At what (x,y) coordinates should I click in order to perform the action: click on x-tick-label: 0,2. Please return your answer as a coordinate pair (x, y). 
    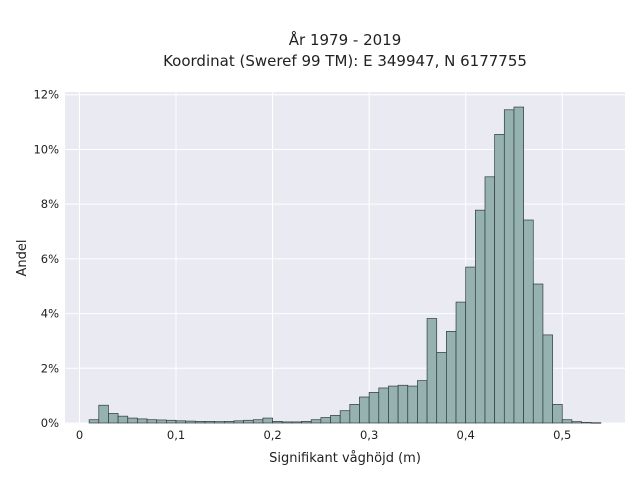
    Looking at the image, I should click on (272, 435).